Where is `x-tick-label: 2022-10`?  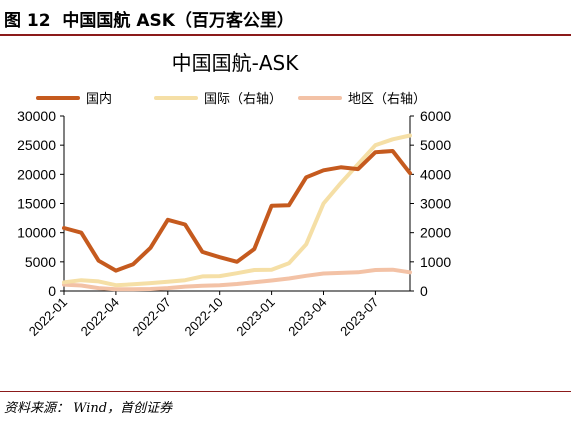 x-tick-label: 2022-10 is located at coordinates (203, 317).